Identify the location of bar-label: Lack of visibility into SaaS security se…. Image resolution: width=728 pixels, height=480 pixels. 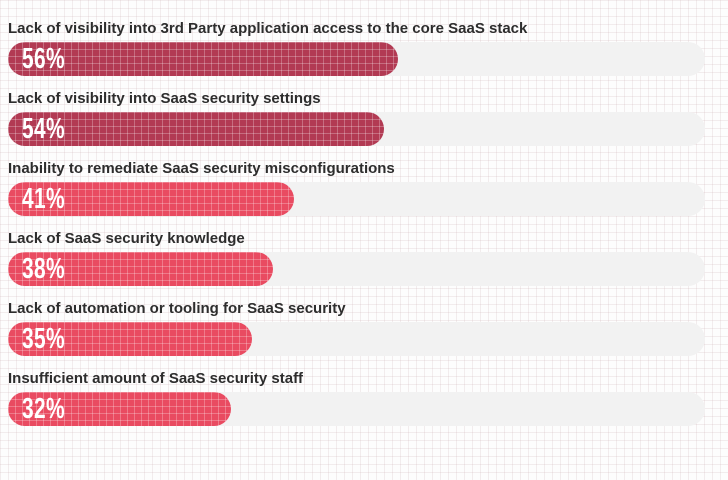
(164, 98).